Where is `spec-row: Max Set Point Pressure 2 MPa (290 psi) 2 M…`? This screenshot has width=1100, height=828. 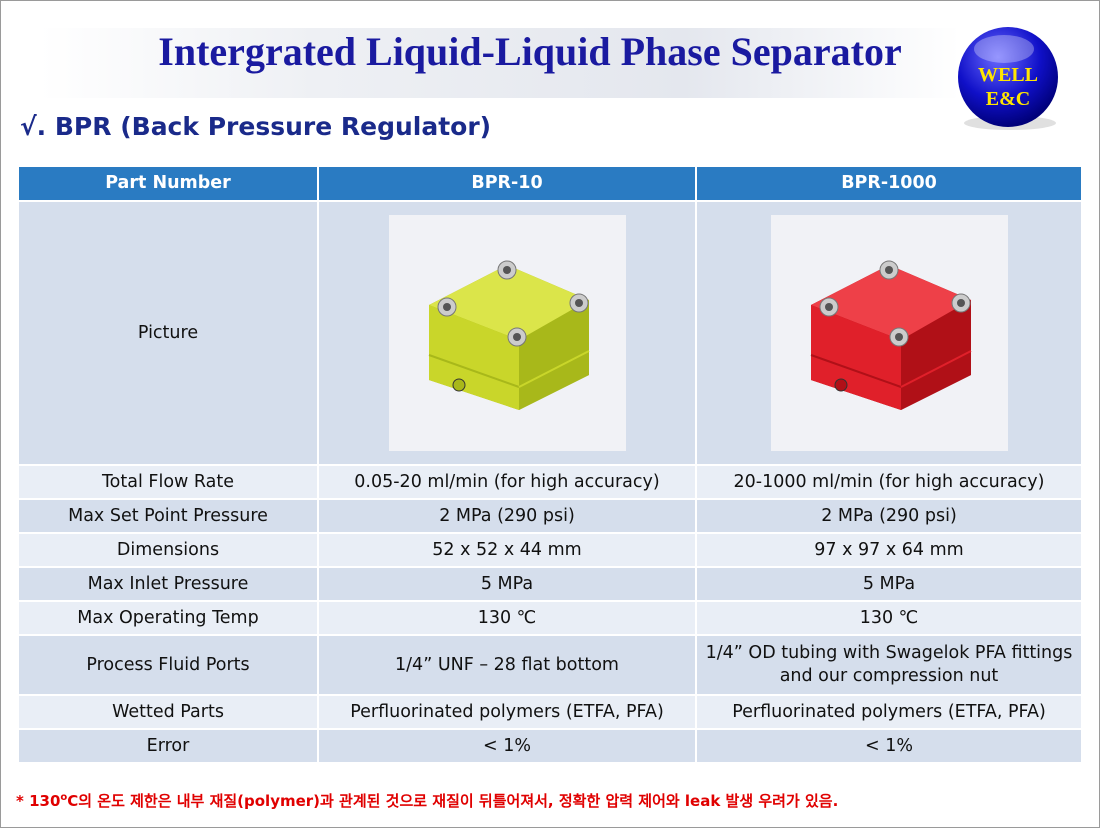 spec-row: Max Set Point Pressure 2 MPa (290 psi) 2 M… is located at coordinates (550, 516).